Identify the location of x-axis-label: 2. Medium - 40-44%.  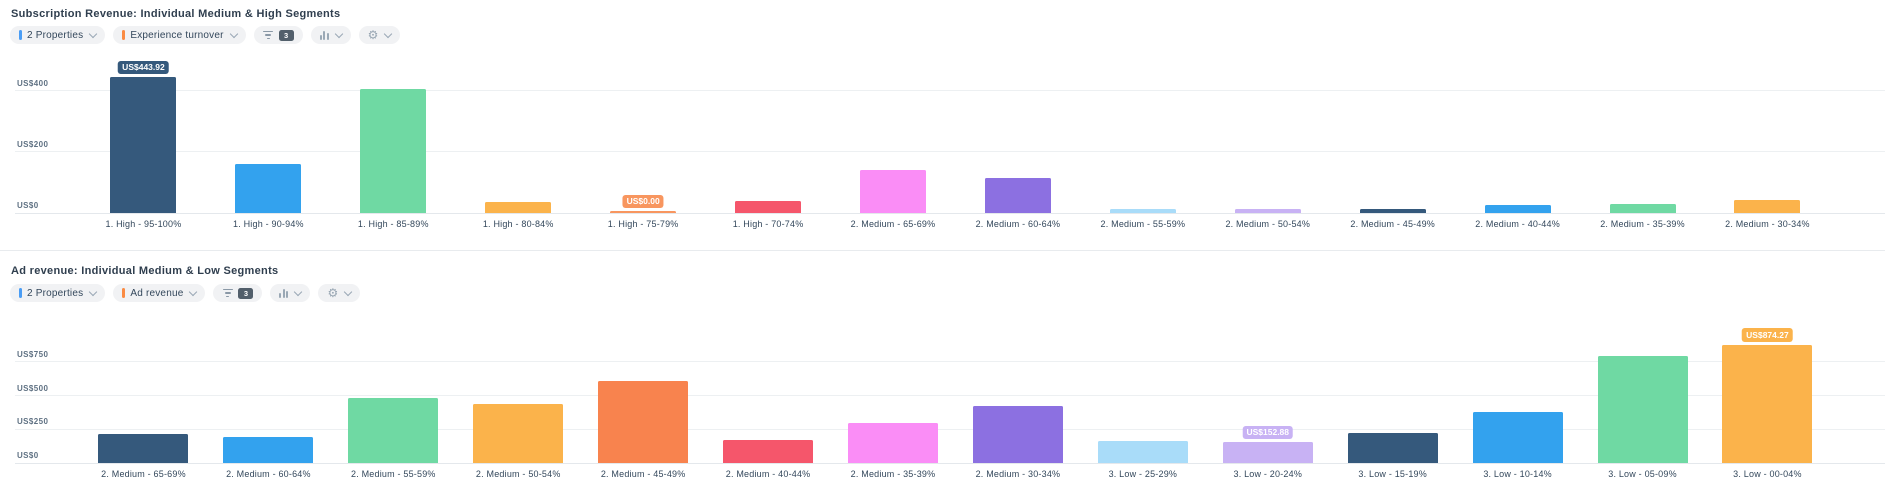
(1517, 224).